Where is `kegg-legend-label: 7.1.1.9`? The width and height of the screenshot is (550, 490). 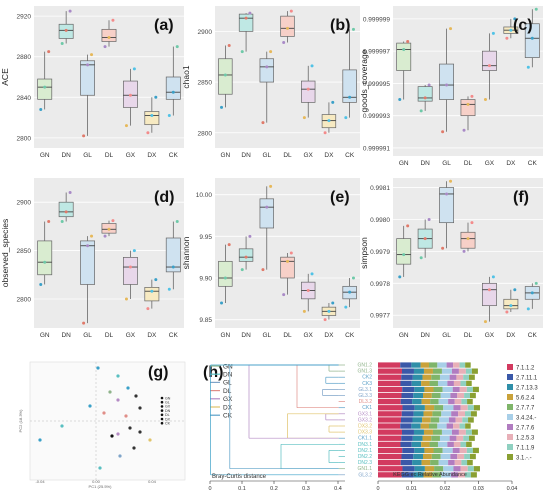
kegg-legend-label: 7.1.1.9 is located at coordinates (525, 448).